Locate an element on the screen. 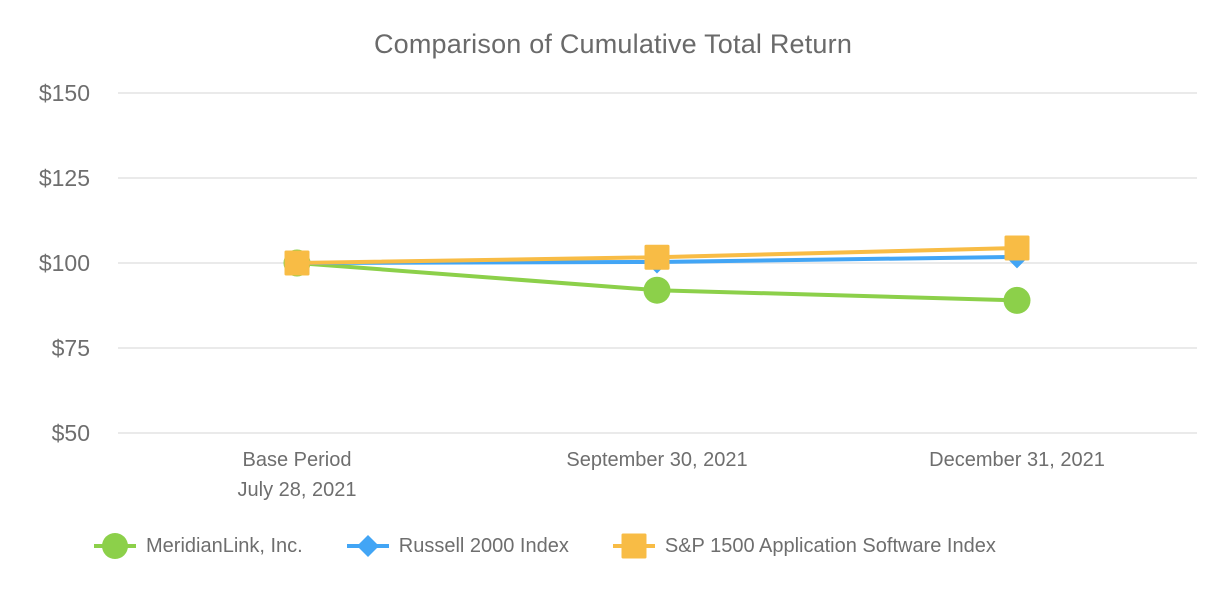  y-tick-label: $50 is located at coordinates (71, 433).